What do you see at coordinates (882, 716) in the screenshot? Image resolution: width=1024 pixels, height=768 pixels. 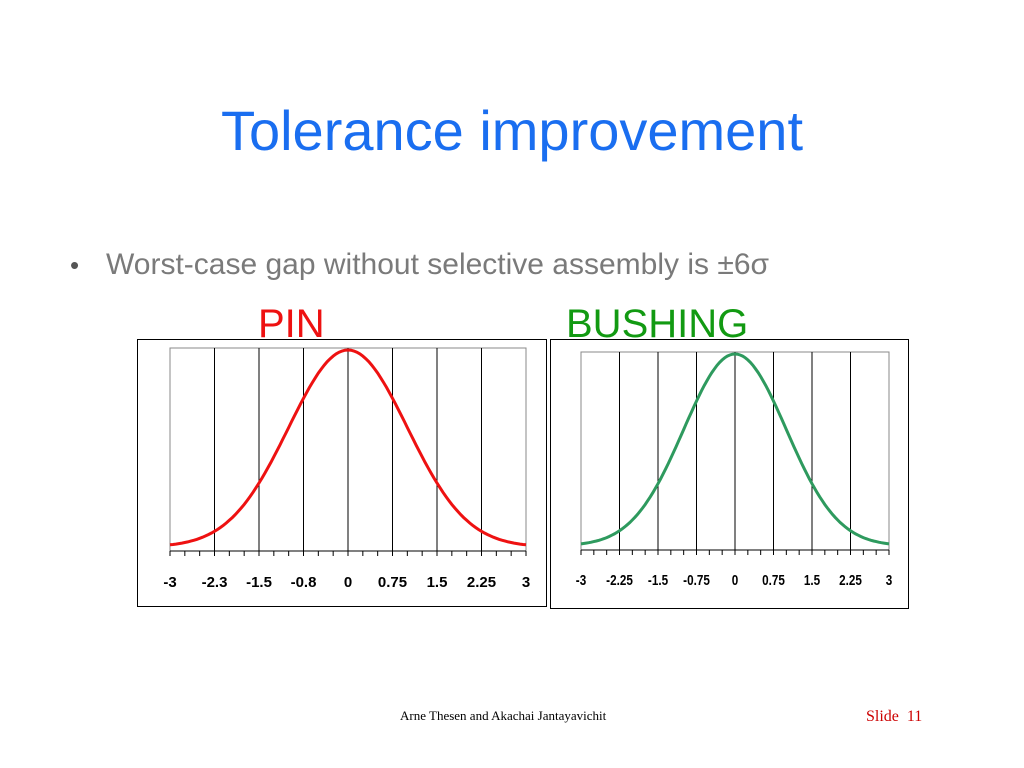 I see `slide-label: Slide` at bounding box center [882, 716].